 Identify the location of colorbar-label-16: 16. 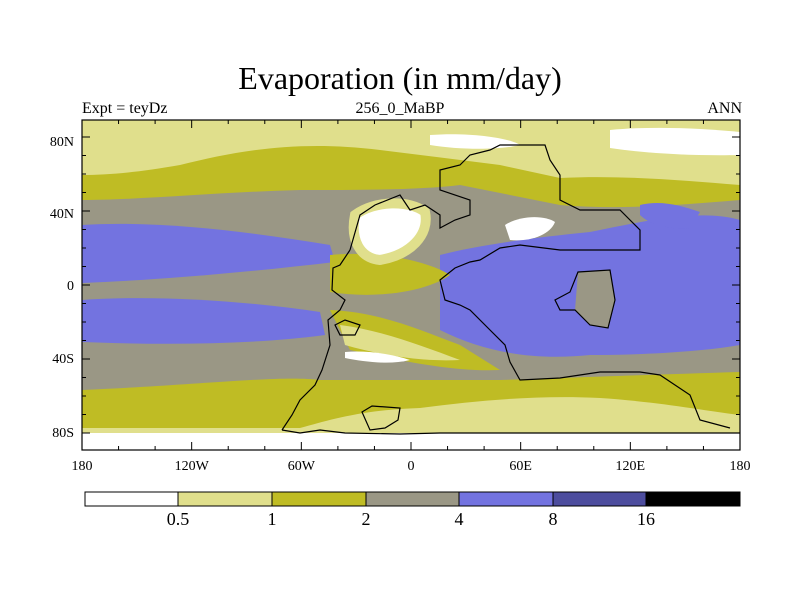
(646, 519).